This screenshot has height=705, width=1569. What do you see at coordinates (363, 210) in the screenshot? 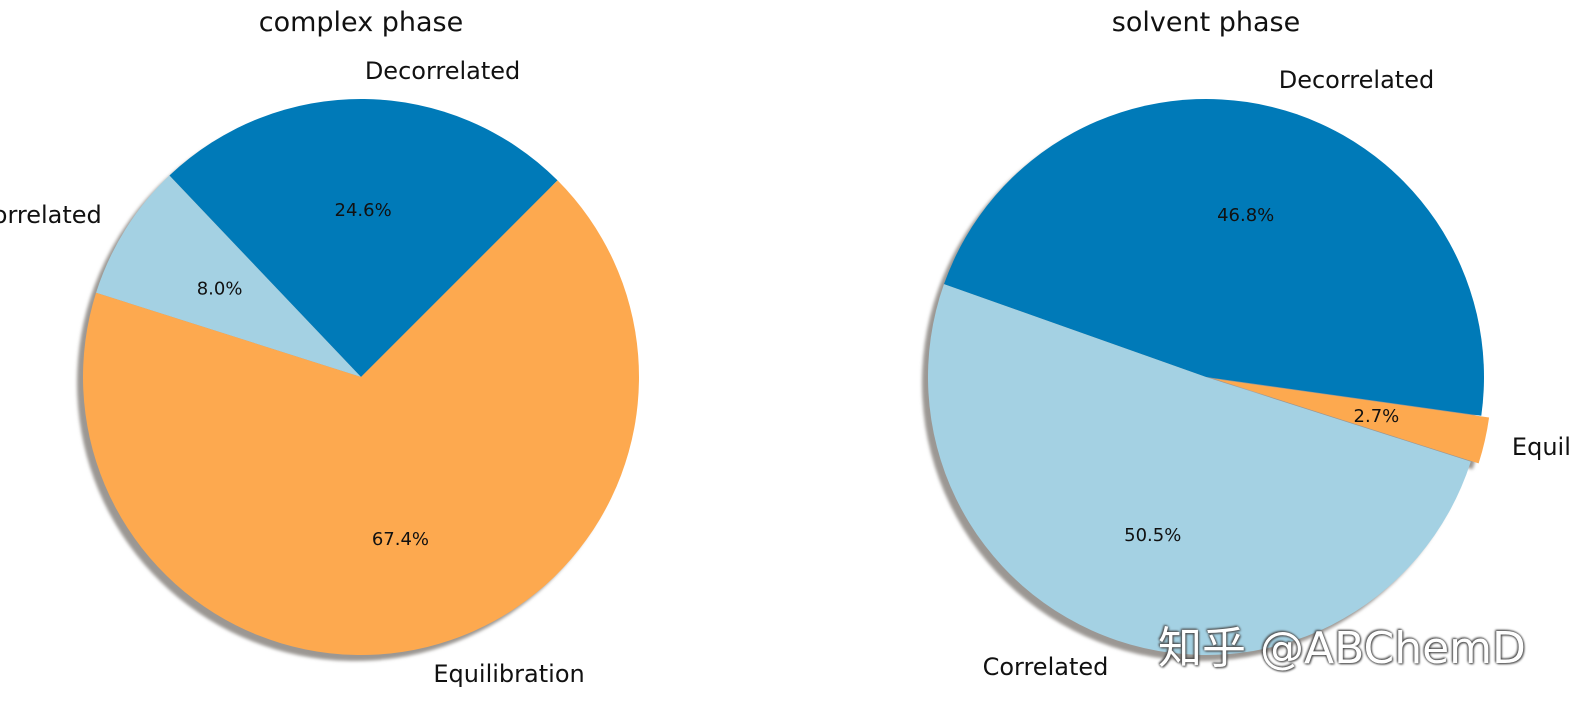
I see `slice-percent-label: 24.6%` at bounding box center [363, 210].